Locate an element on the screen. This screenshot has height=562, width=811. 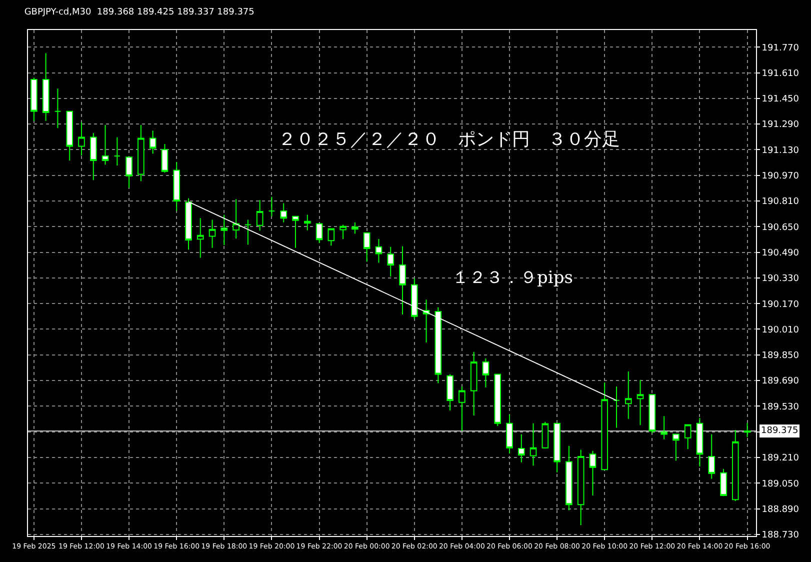
y-tick-label: 190.010 is located at coordinates (781, 330).